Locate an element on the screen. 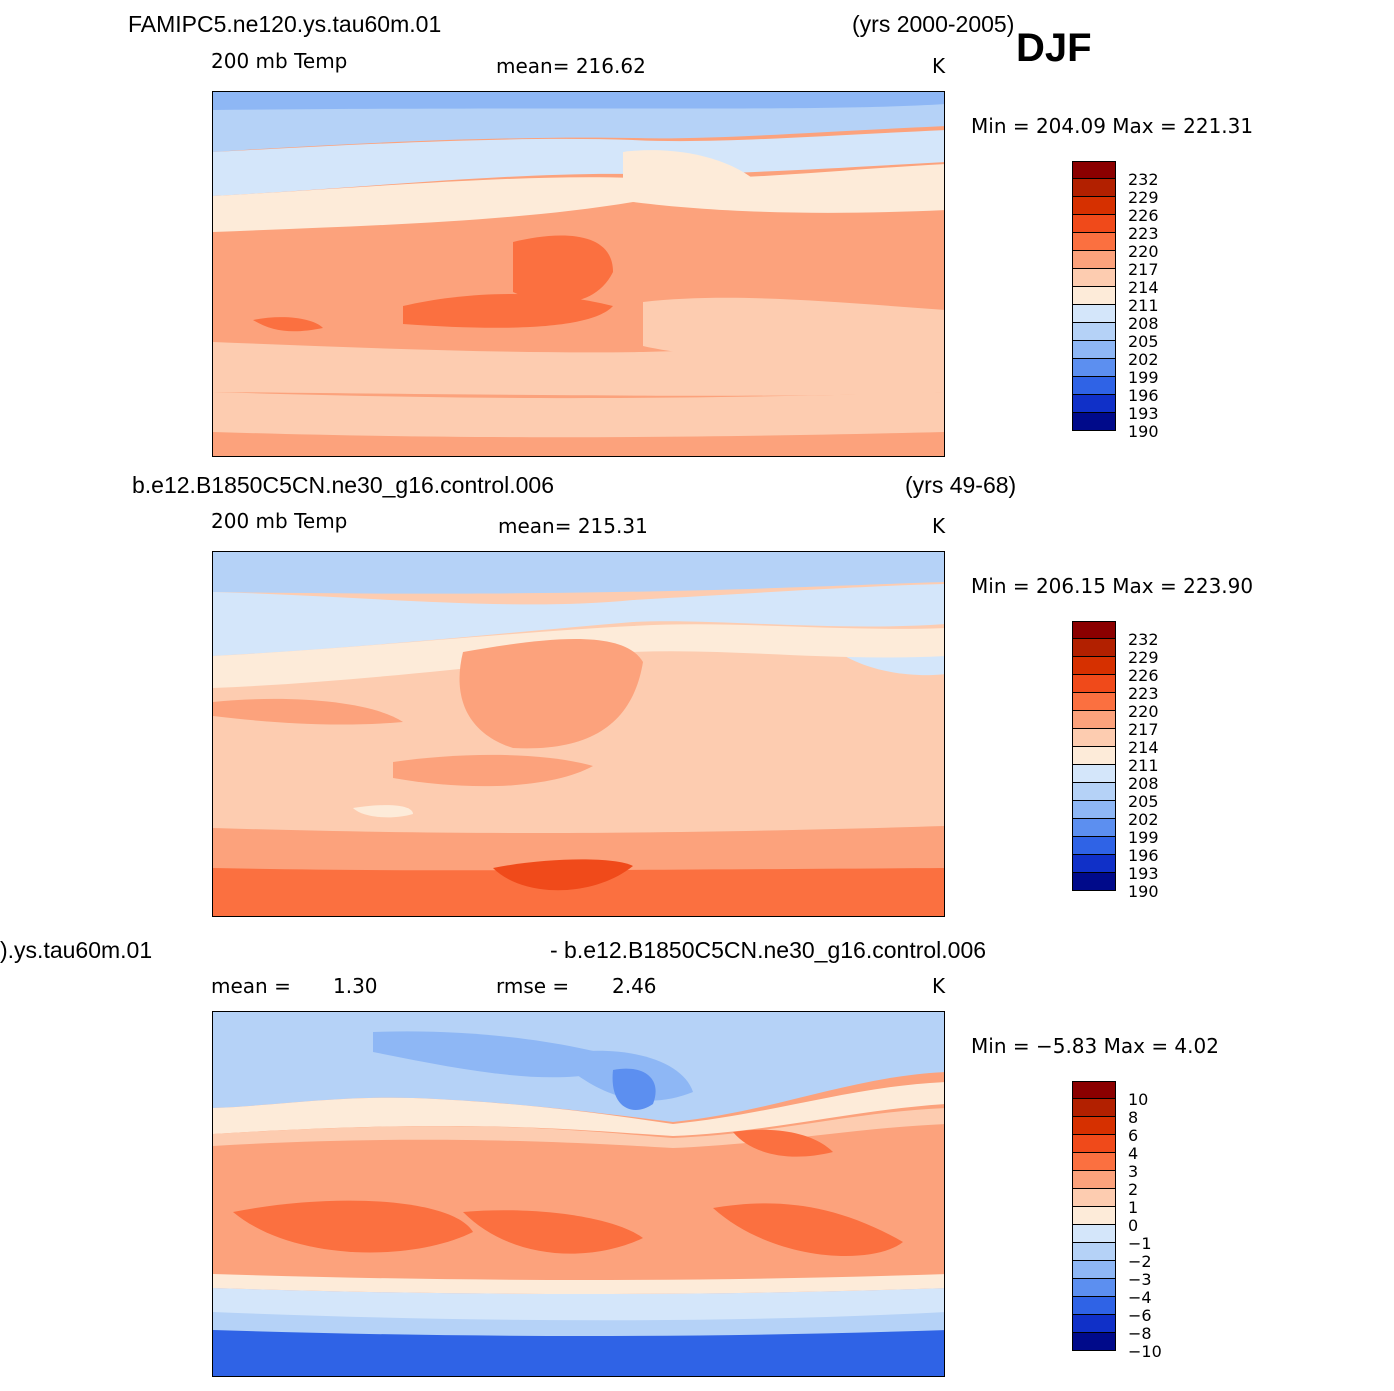 This screenshot has height=1391, width=1394. panel2-colorbar-tick: 193 is located at coordinates (1143, 873).